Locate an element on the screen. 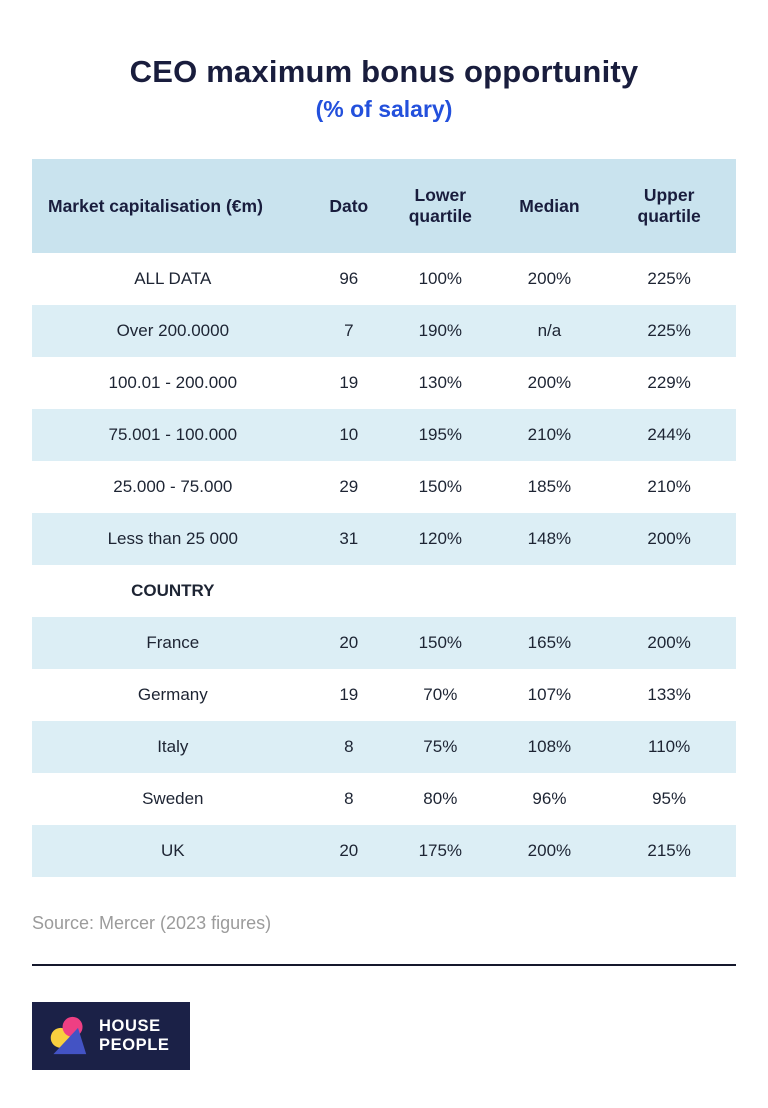  table-row: Sweden 8 80% 96% 95% is located at coordinates (384, 799).